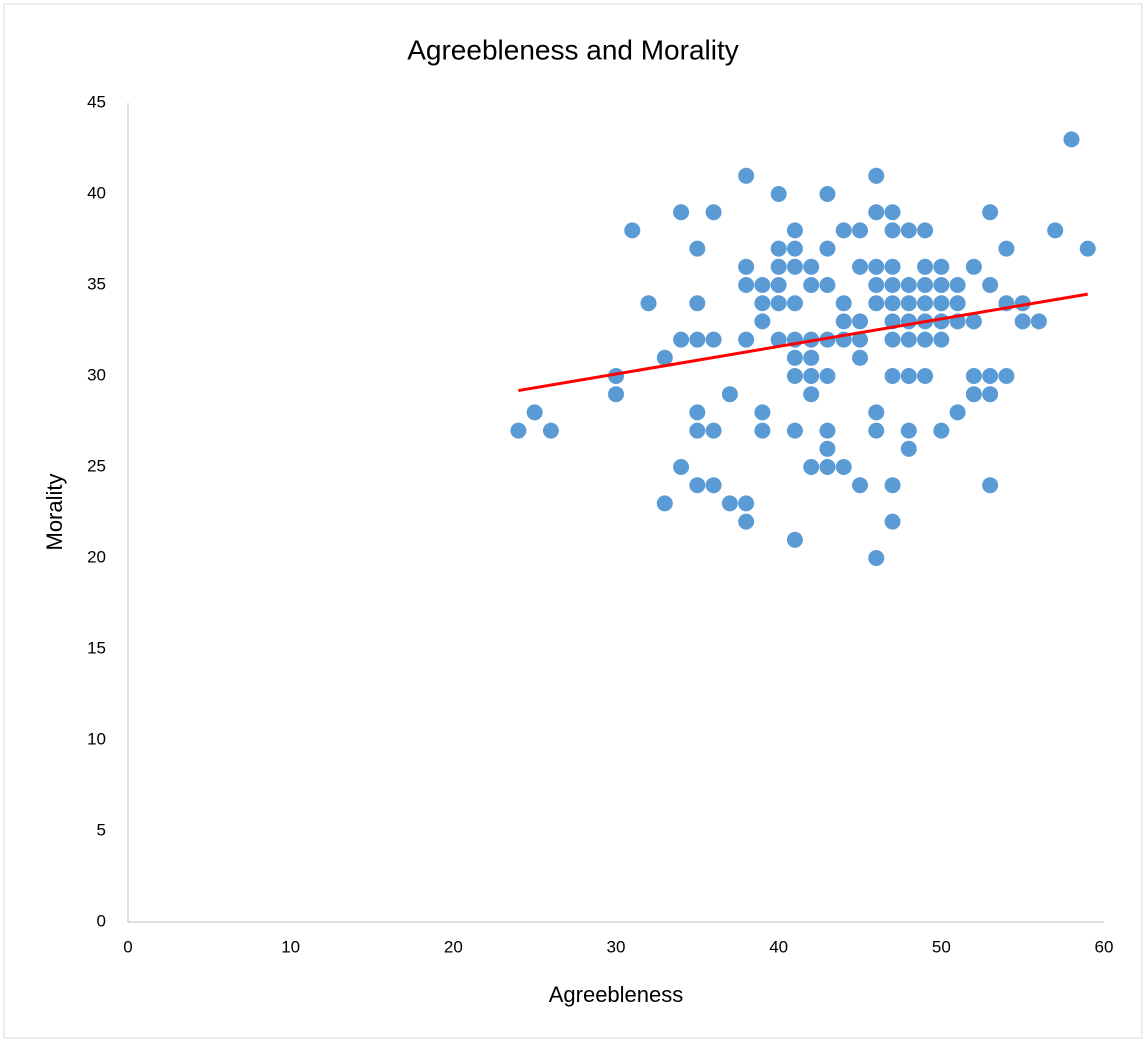  Describe the element at coordinates (96, 374) in the screenshot. I see `y-tick-label: 30` at that location.